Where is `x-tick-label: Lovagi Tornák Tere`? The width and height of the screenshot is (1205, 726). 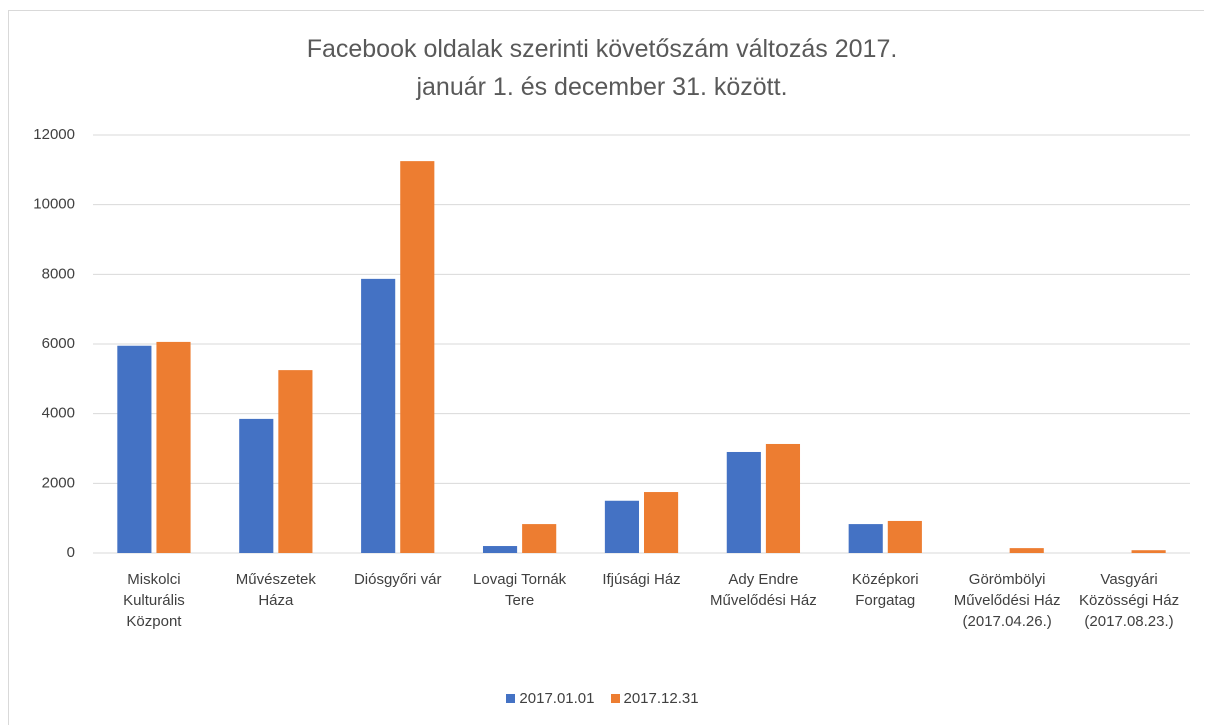
x-tick-label: Lovagi Tornák Tere is located at coordinates (520, 590).